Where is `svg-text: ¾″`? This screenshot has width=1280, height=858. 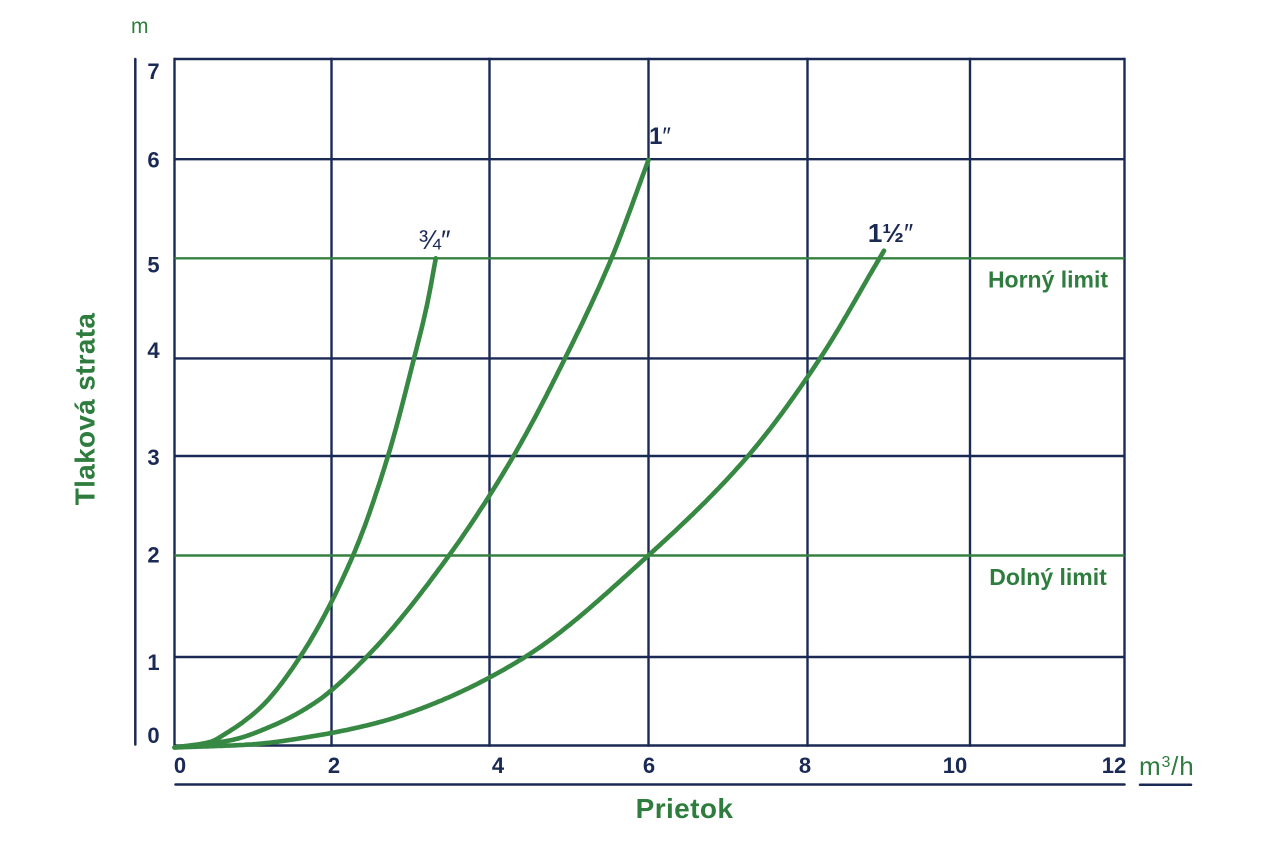 svg-text: ¾″ is located at coordinates (434, 240).